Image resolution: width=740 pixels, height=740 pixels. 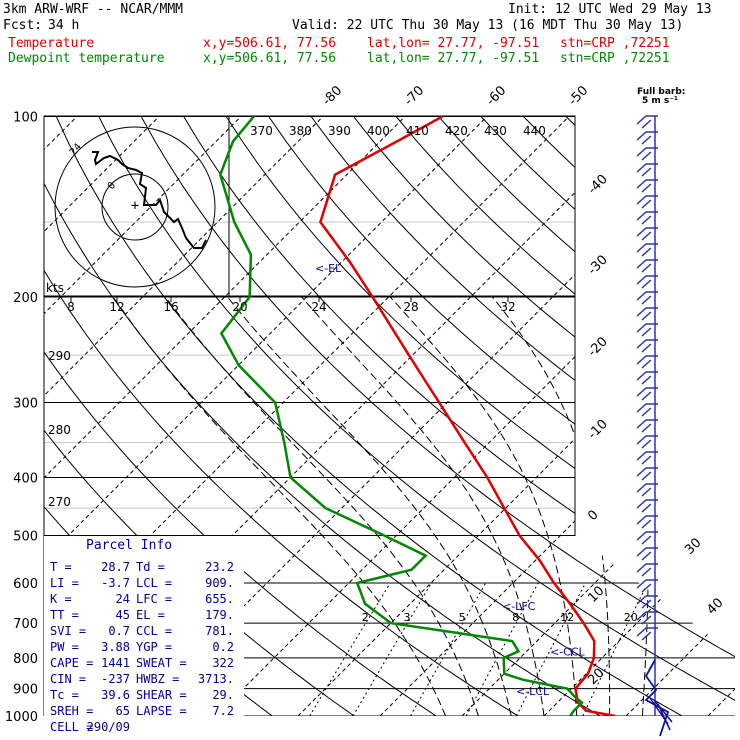 I want to click on isotherm-label: 0, so click(x=593, y=515).